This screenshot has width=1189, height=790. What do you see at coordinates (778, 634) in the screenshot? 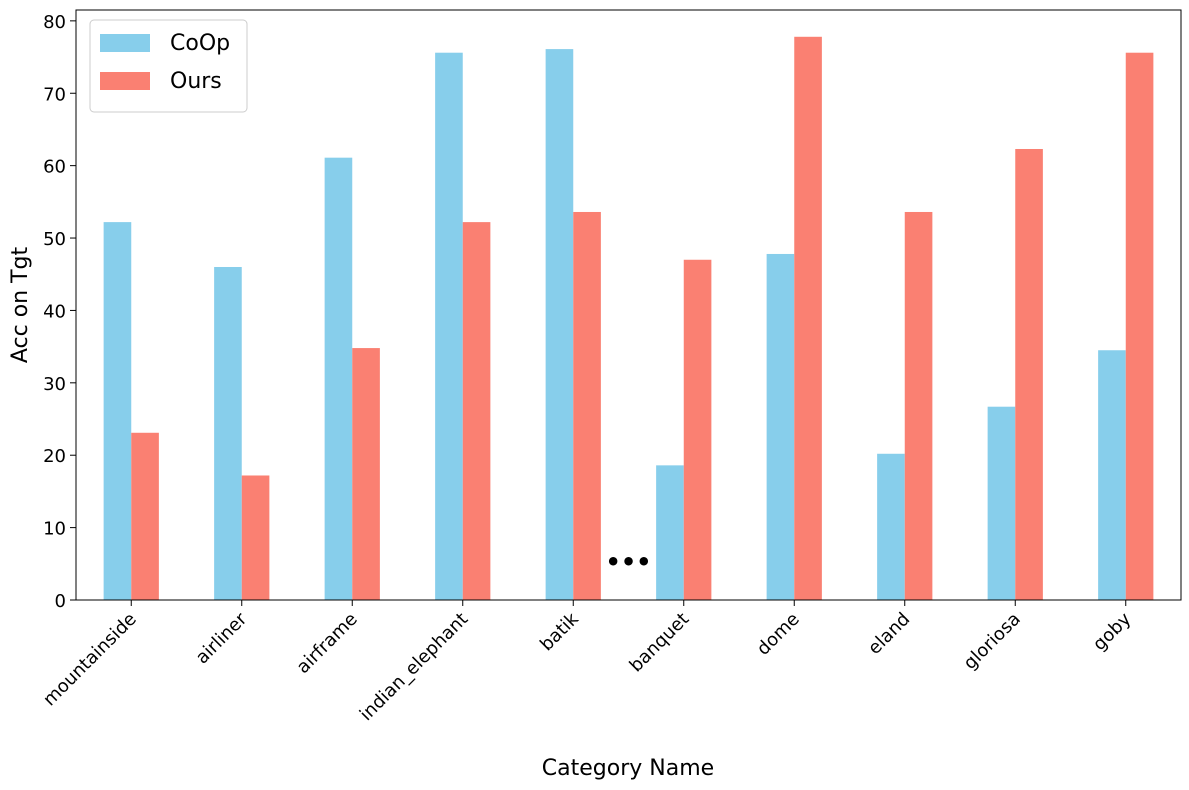
I see `x-tick-label: dome` at bounding box center [778, 634].